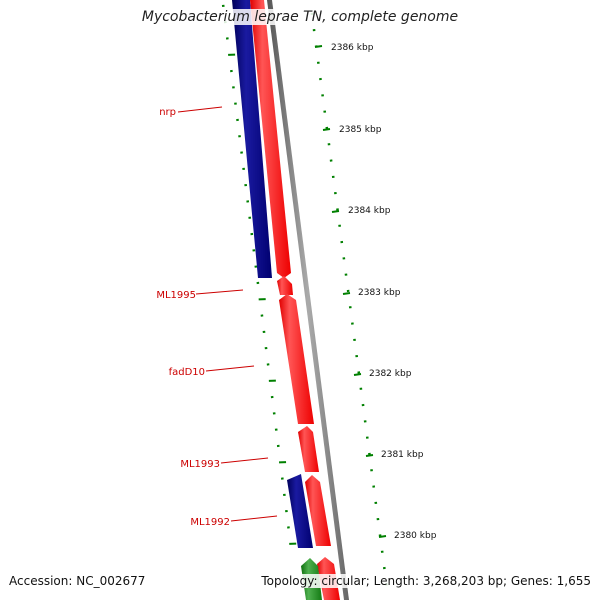 The image size is (600, 605). Describe the element at coordinates (285, 285) in the screenshot. I see `gene-ml1995-feature` at that location.